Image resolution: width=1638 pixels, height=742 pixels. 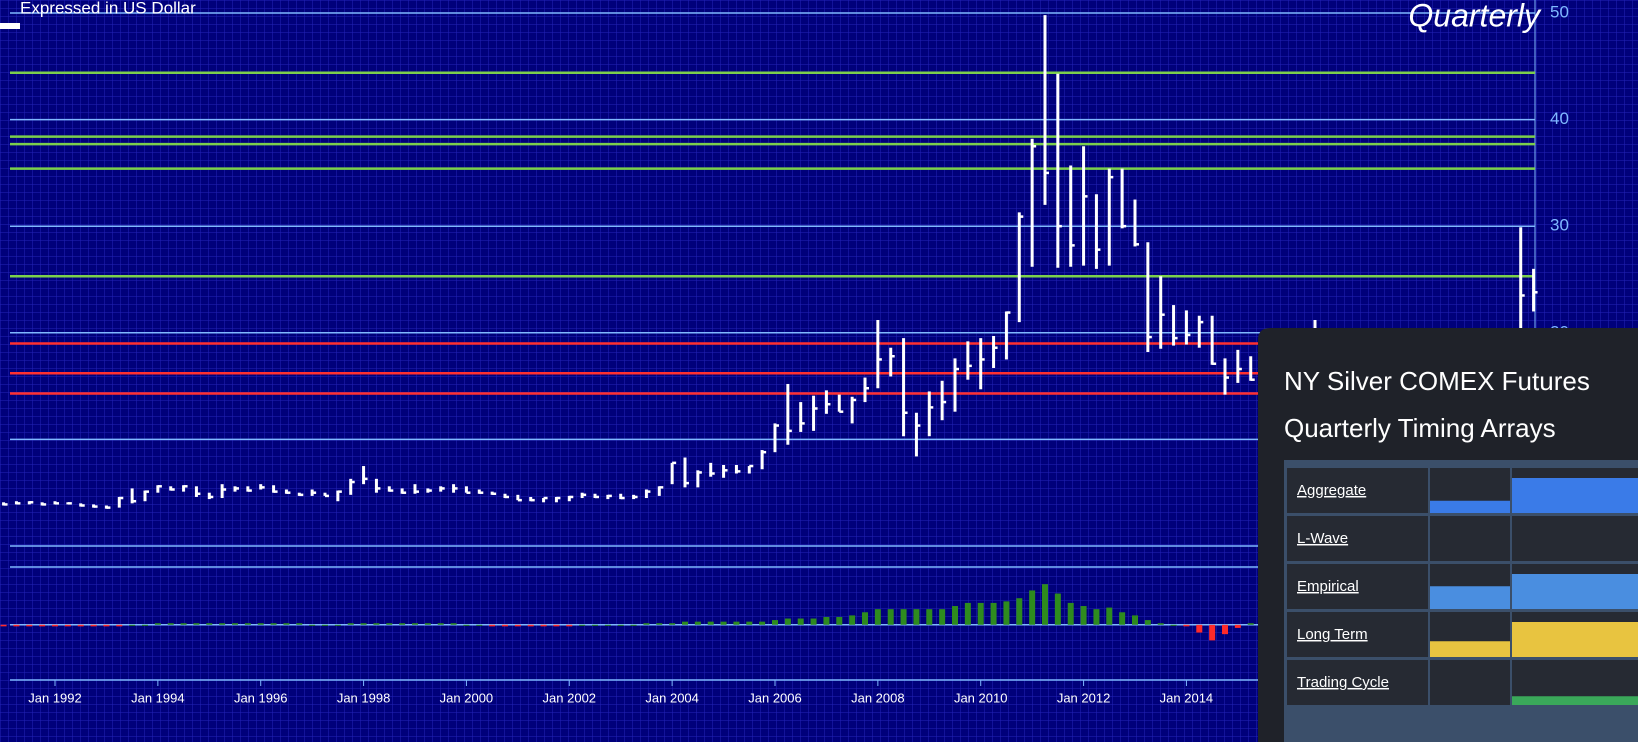 What do you see at coordinates (1437, 381) in the screenshot?
I see `panel-title: NY Silver COMEX Futures` at bounding box center [1437, 381].